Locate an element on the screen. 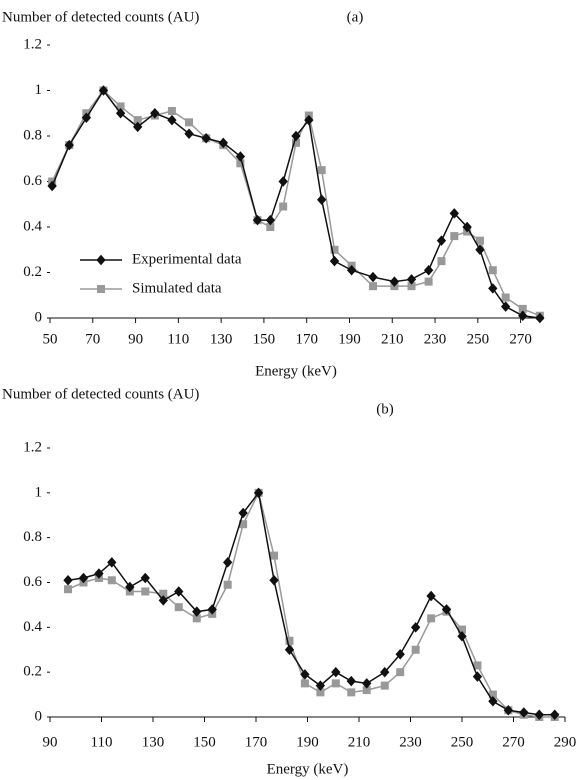 Image resolution: width=584 pixels, height=780 pixels. x-tick-label: 70 is located at coordinates (92, 339).